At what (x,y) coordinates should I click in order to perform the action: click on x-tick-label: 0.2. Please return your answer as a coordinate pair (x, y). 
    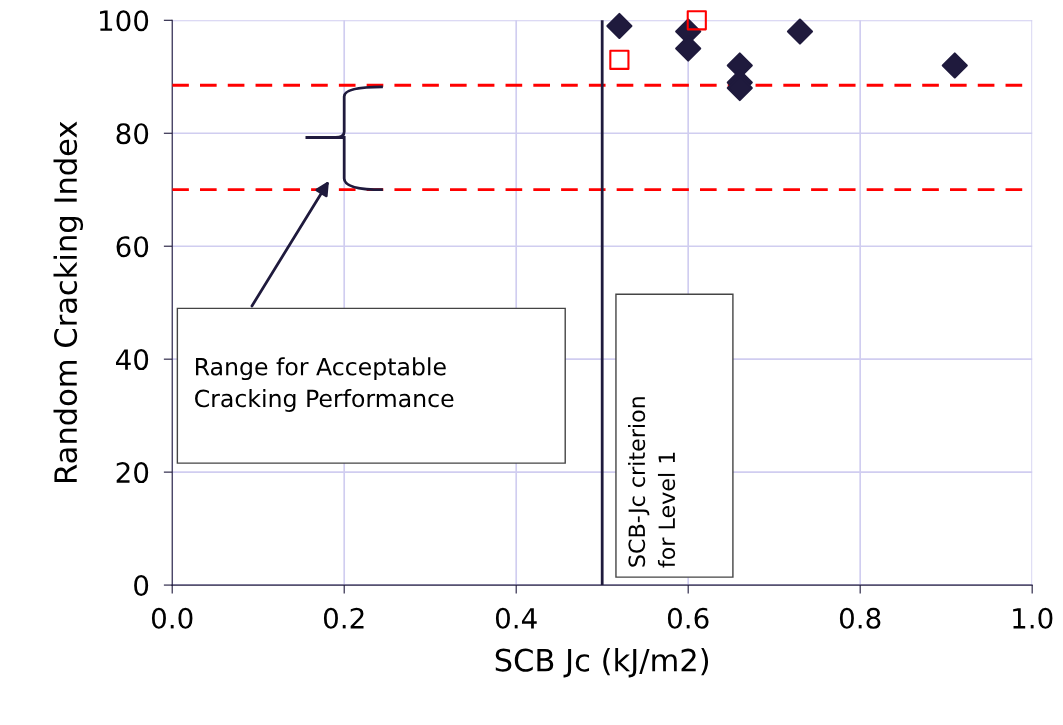
    Looking at the image, I should click on (343, 618).